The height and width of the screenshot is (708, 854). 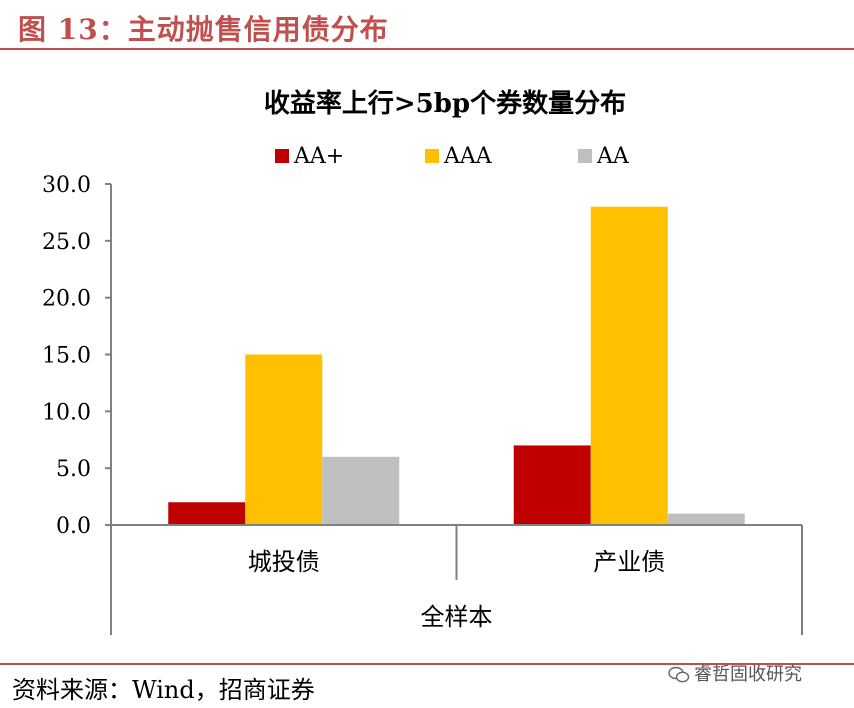 What do you see at coordinates (679, 674) in the screenshot?
I see `wechat-icon` at bounding box center [679, 674].